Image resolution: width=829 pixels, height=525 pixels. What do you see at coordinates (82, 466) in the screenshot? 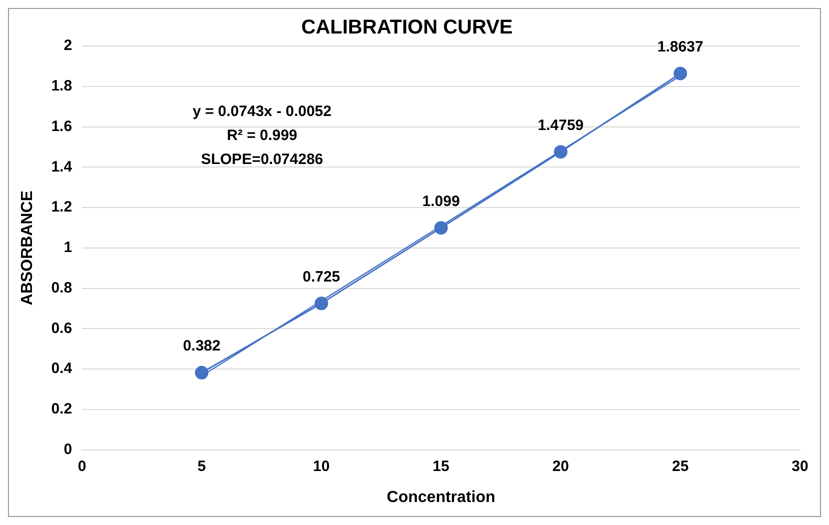
I see `x-tick-label: 0` at bounding box center [82, 466].